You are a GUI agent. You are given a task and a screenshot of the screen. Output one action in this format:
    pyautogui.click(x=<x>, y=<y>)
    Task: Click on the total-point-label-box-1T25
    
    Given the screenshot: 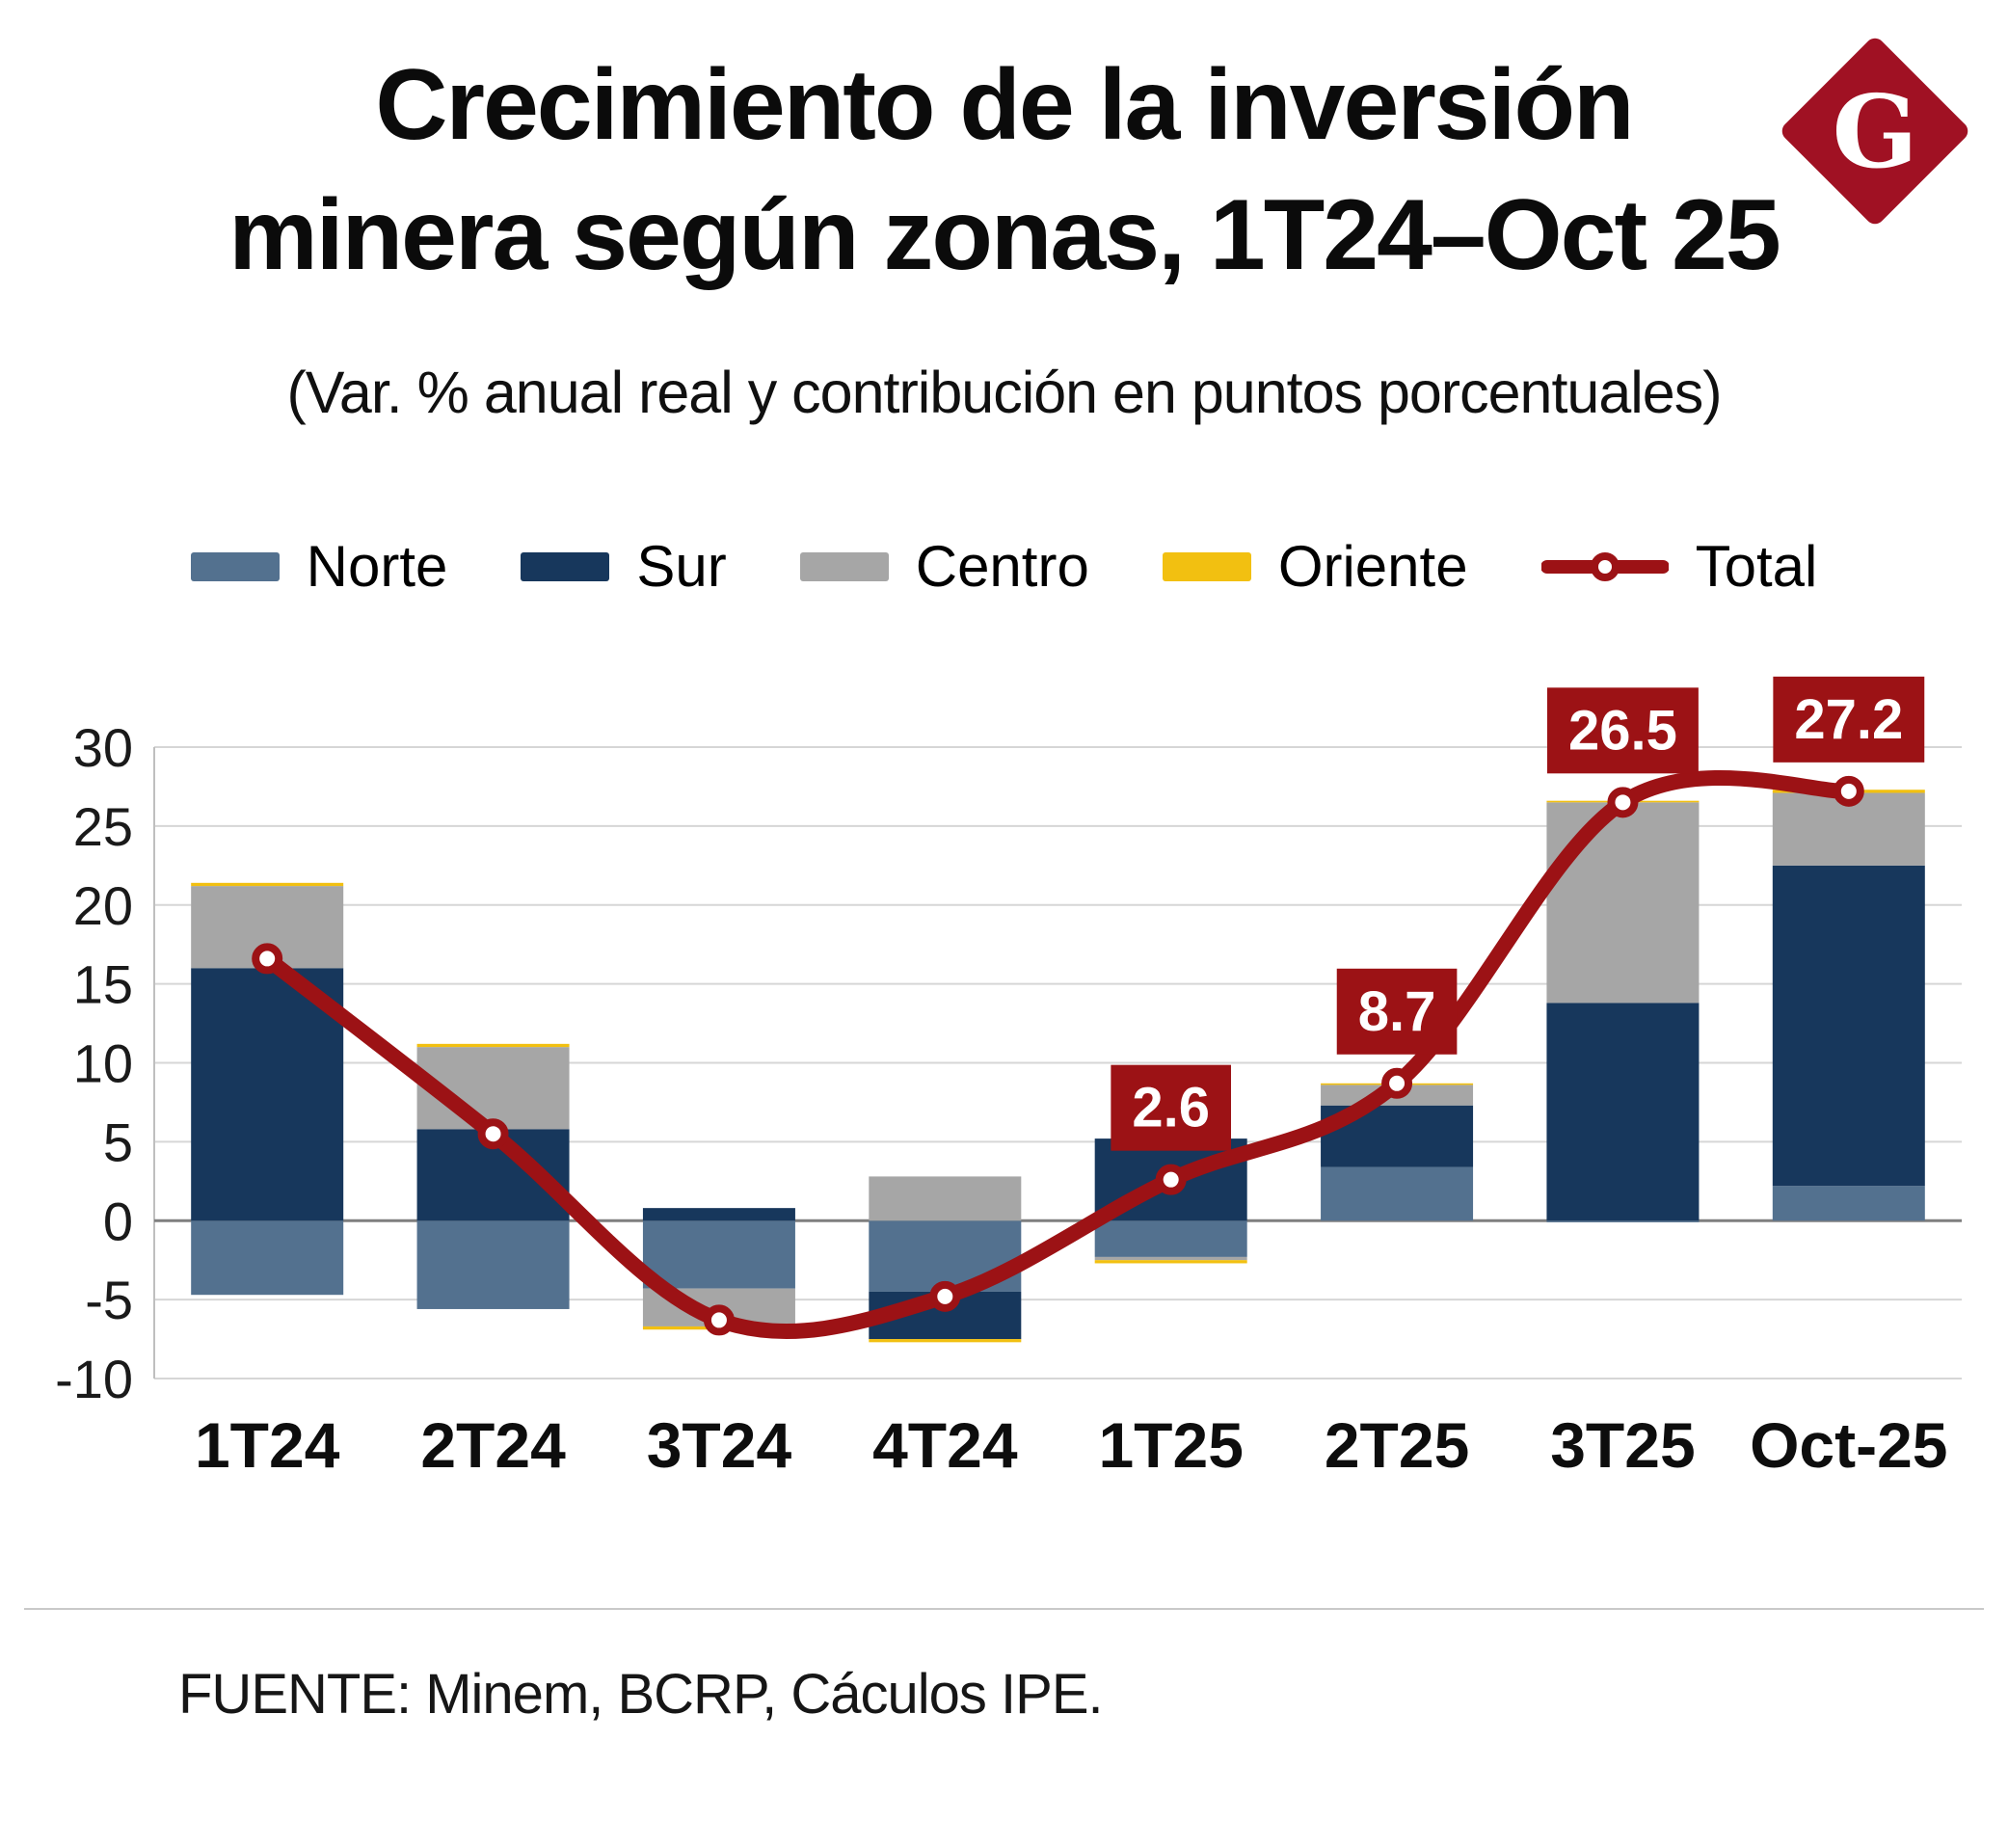 What is the action you would take?
    pyautogui.click(x=1171, y=1108)
    